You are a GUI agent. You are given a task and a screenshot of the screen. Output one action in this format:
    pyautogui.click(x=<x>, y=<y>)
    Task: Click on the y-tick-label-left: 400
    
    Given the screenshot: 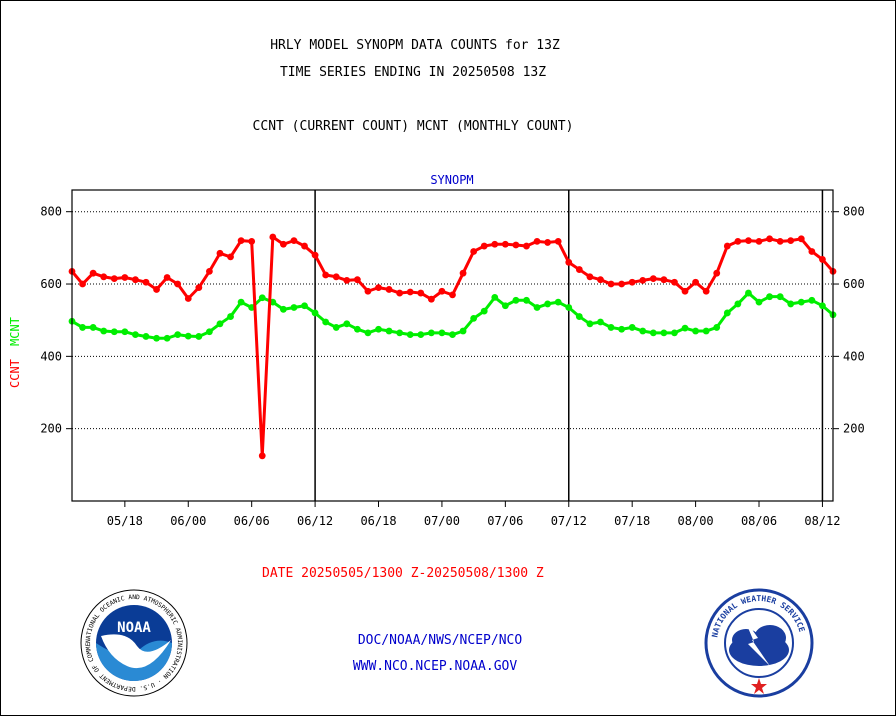 What is the action you would take?
    pyautogui.click(x=51, y=356)
    